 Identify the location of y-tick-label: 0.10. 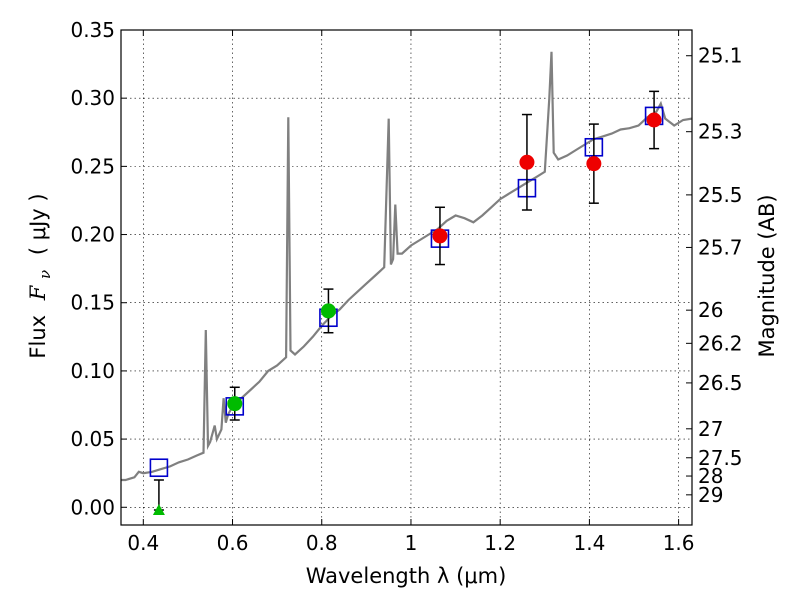
(92, 371).